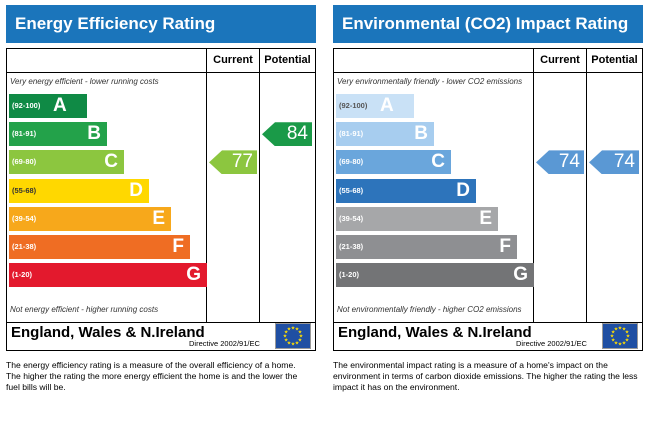 The height and width of the screenshot is (437, 655). What do you see at coordinates (233, 162) in the screenshot?
I see `energy-current-rating: 77` at bounding box center [233, 162].